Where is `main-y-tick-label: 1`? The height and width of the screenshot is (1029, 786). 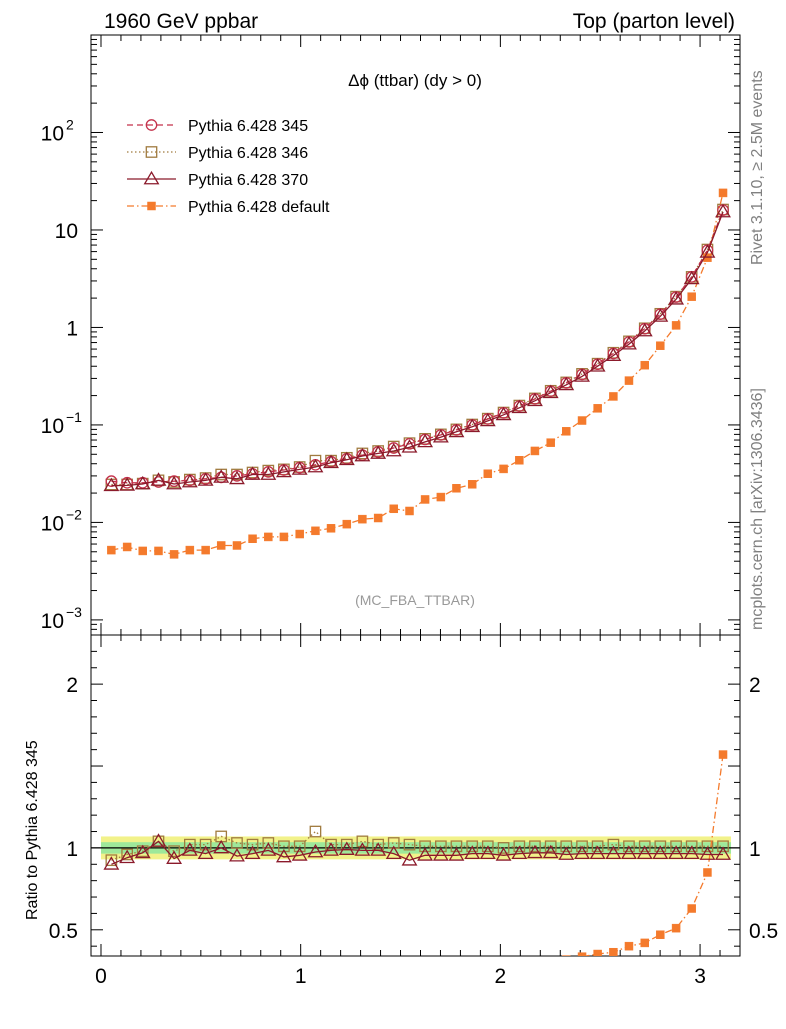
main-y-tick-label: 1 is located at coordinates (72, 328).